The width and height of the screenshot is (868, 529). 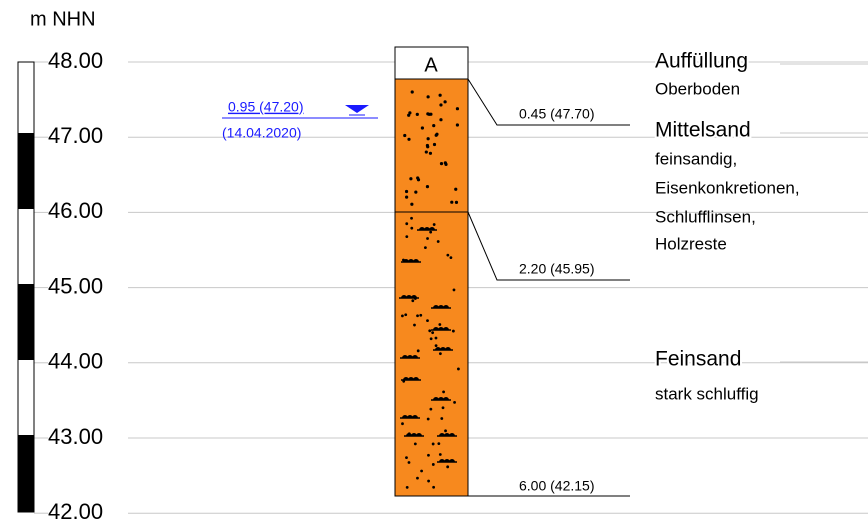 I want to click on scale-tick-label: 46.00, so click(x=75, y=210).